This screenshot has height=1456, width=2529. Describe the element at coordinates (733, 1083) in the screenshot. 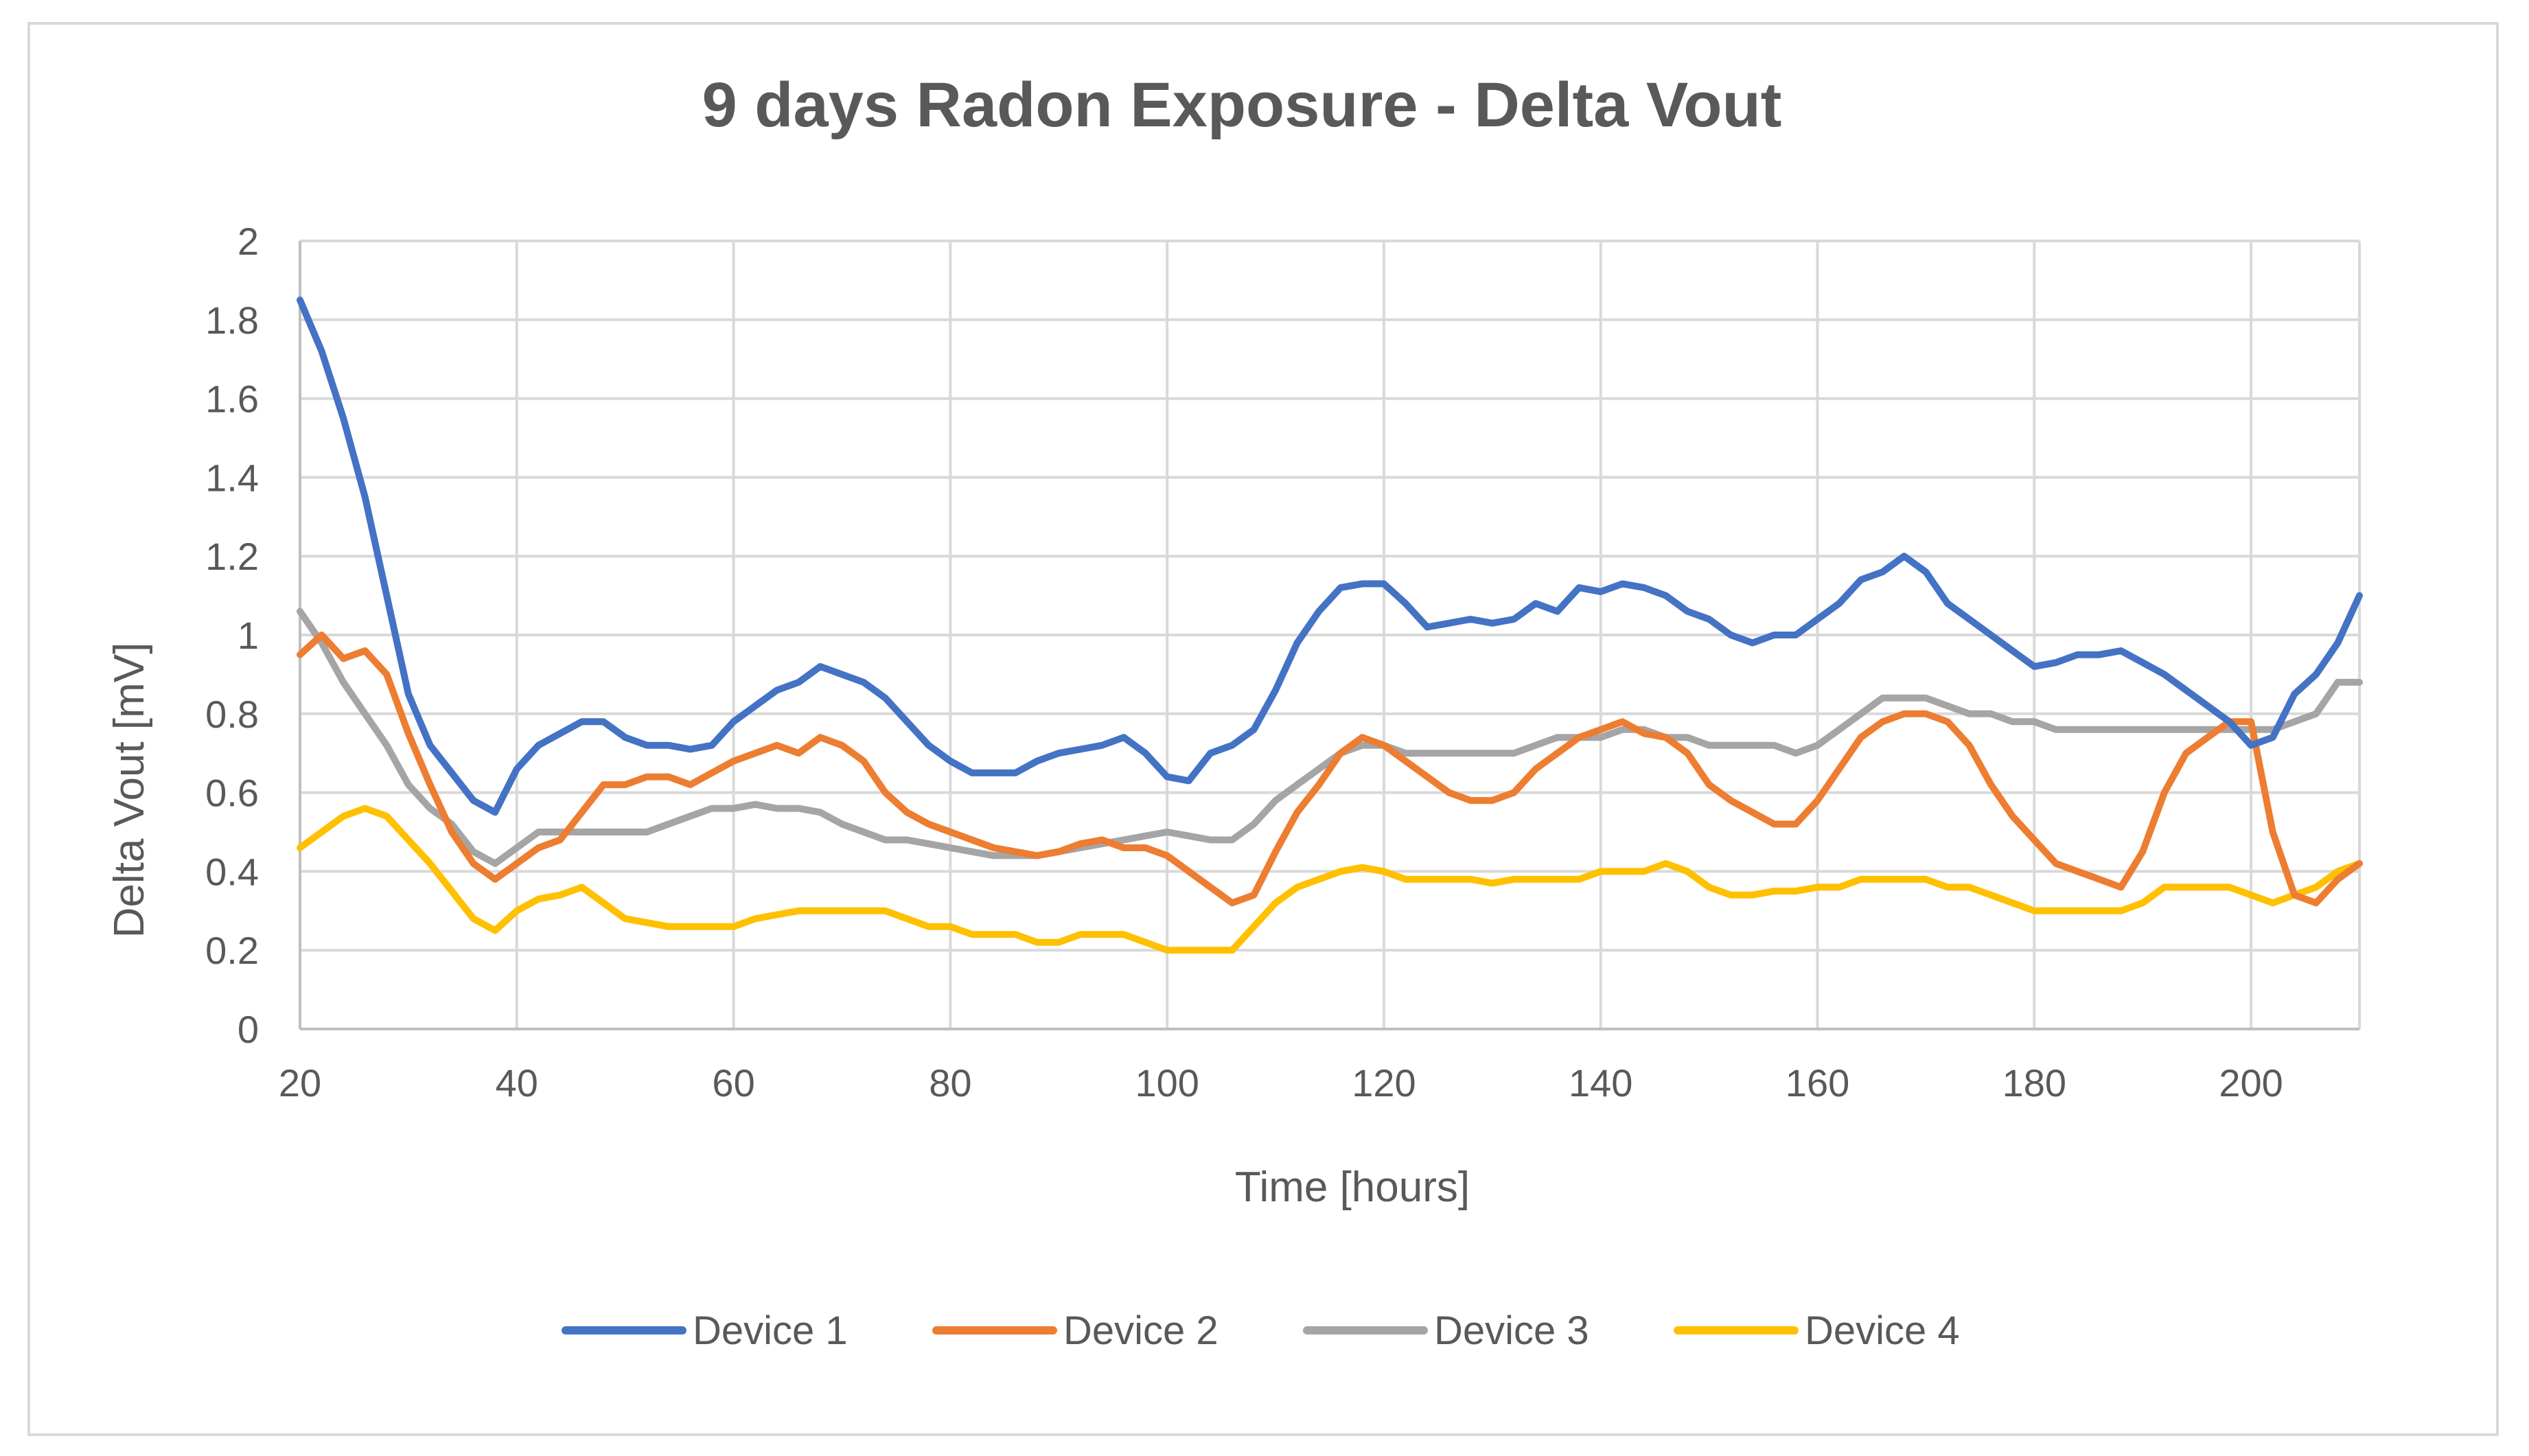

I see `x-tick-label: 60` at that location.